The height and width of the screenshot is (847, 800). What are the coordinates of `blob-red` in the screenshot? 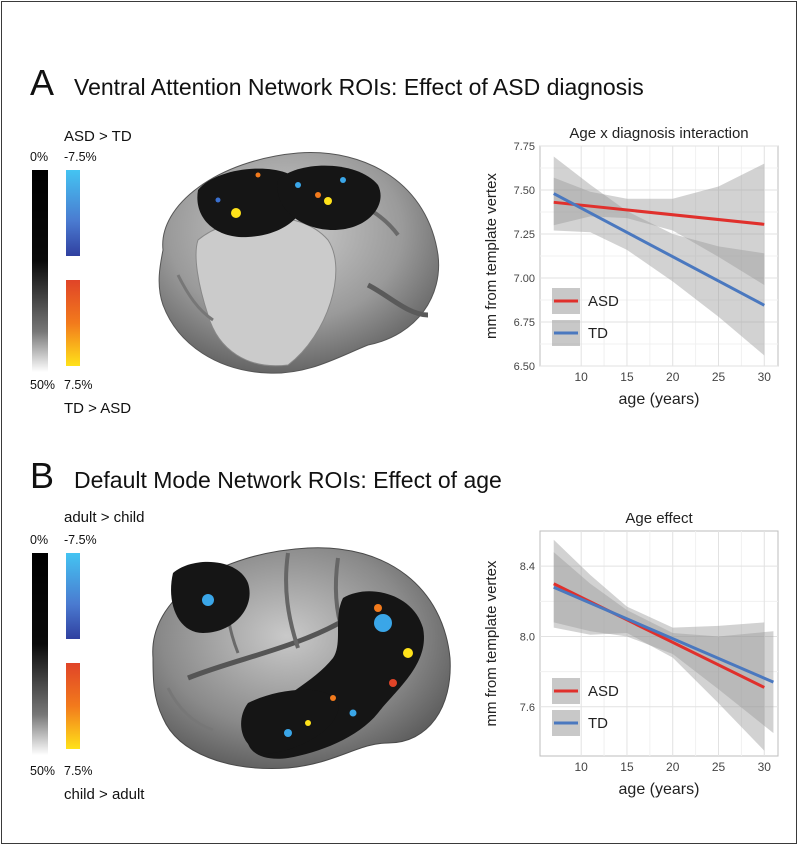 It's located at (393, 683).